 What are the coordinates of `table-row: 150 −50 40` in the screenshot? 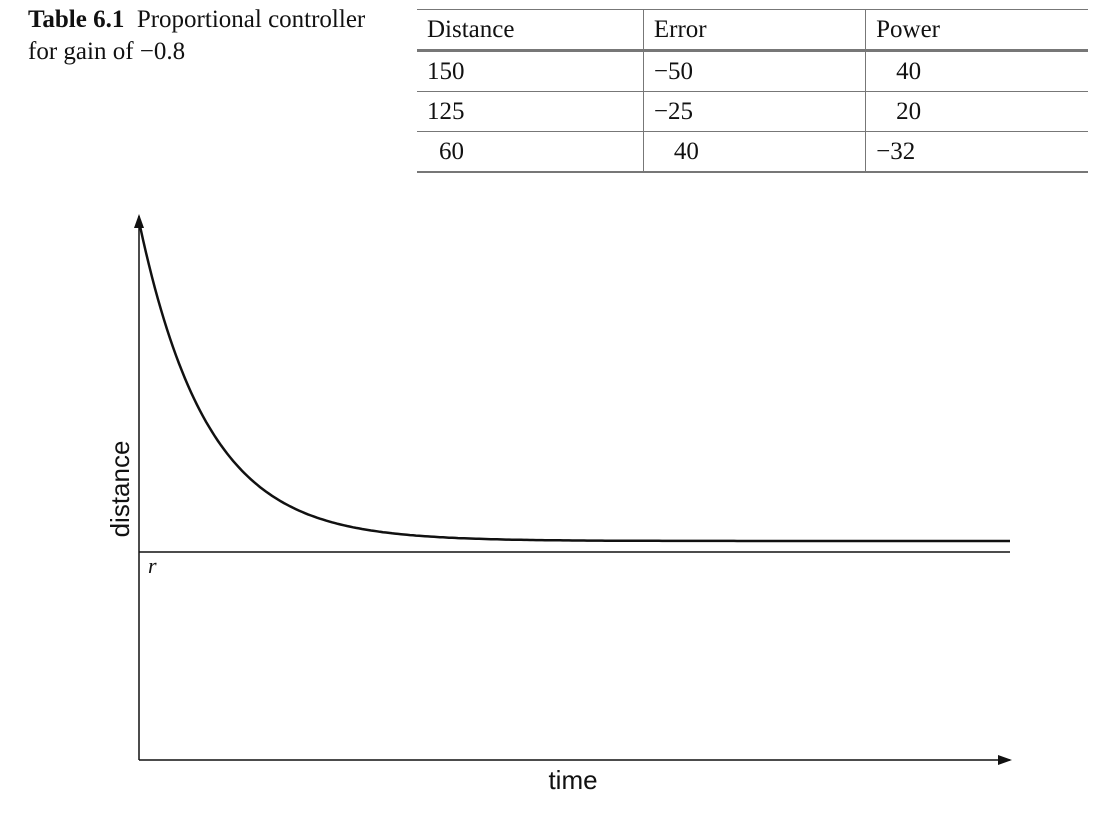 It's located at (752, 71).